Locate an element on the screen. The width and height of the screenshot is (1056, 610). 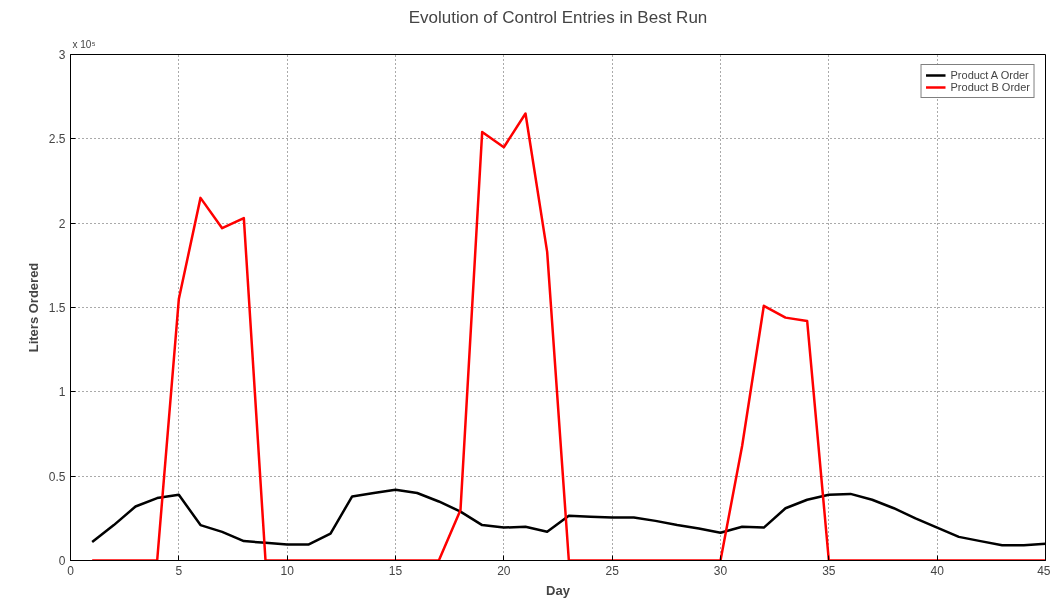
x-tick-label: 25 is located at coordinates (612, 570).